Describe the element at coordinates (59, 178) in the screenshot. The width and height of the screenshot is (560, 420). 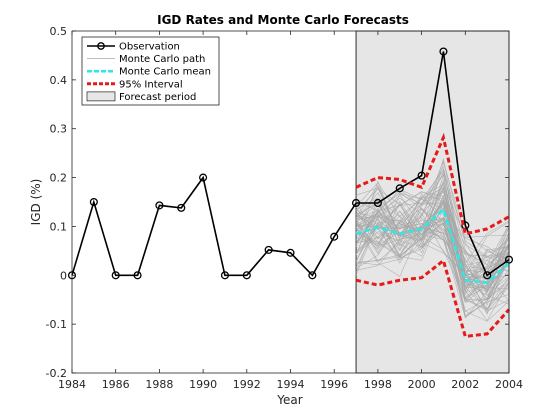
I see `y-tick-label: 0.2` at that location.